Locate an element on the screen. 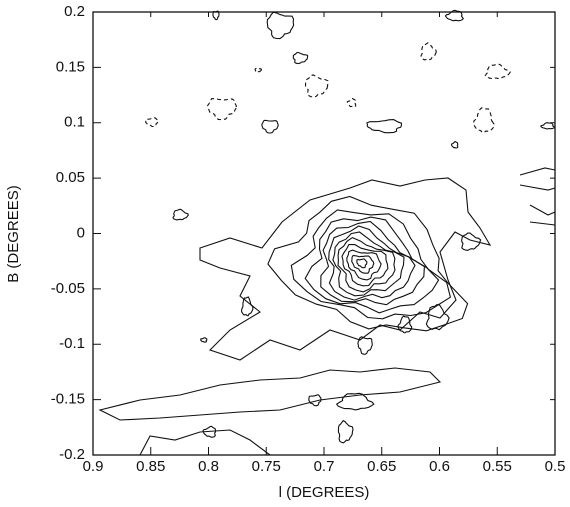 This screenshot has height=507, width=570. x-tick-label: 0.75 is located at coordinates (266, 466).